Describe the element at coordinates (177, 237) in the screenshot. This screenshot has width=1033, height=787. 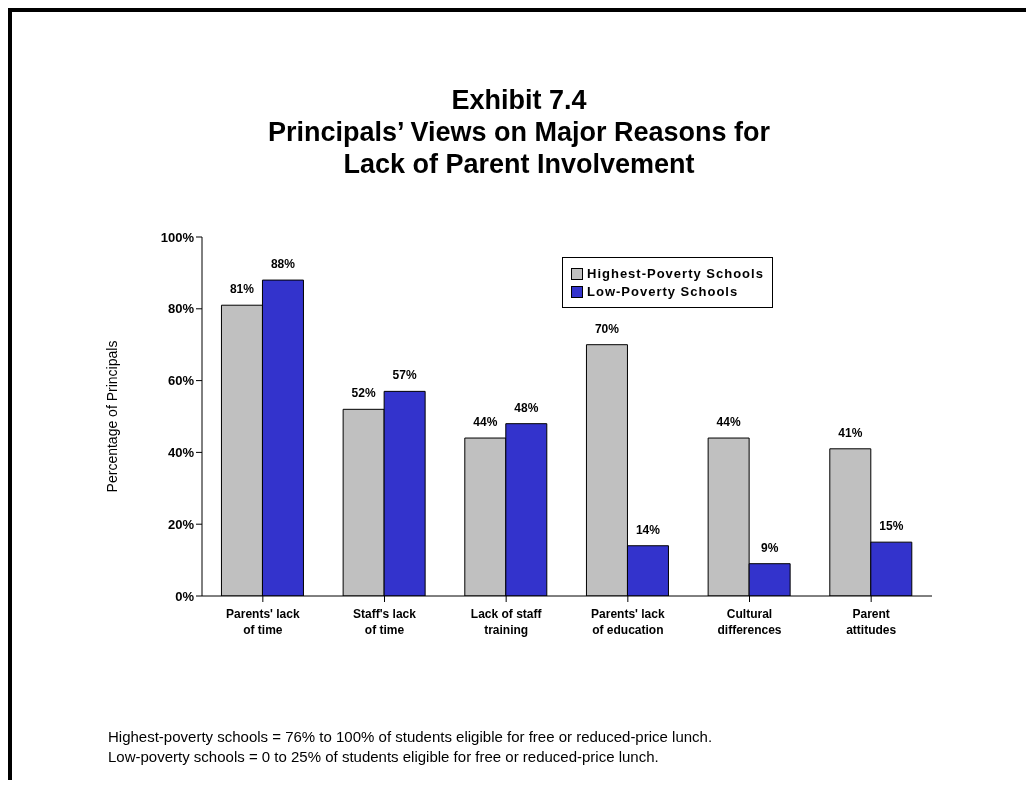
I see `y-tick-label: 100%` at that location.